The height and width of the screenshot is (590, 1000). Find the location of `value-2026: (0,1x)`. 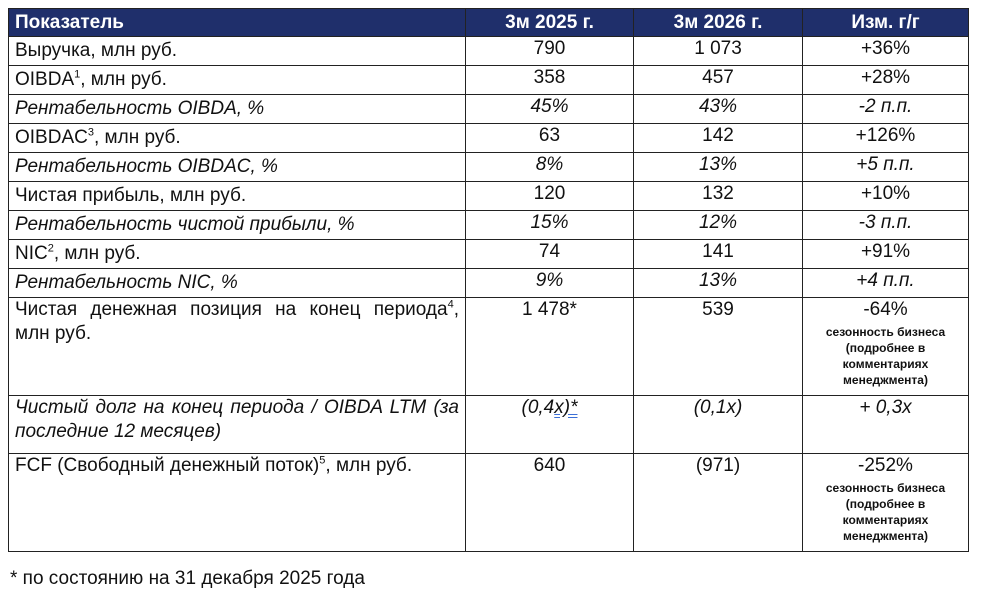

value-2026: (0,1x) is located at coordinates (718, 424).